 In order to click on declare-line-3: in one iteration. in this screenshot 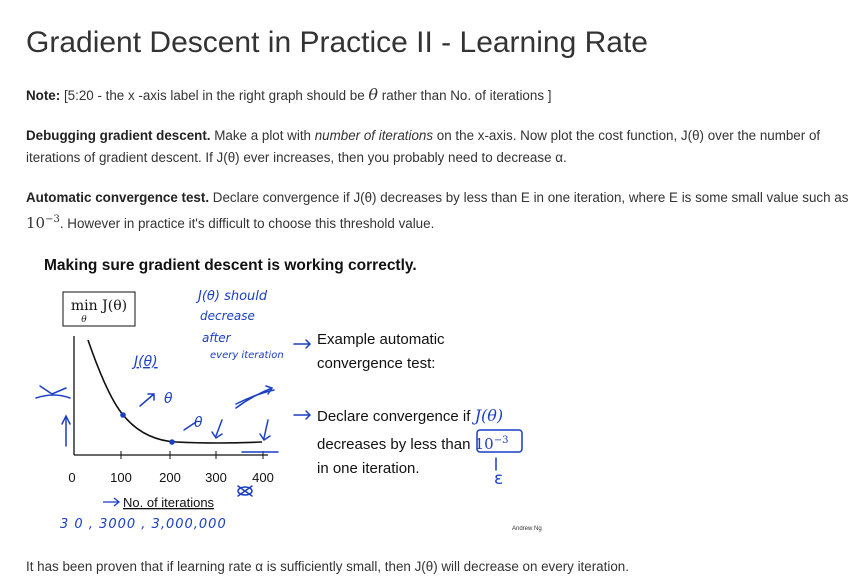, I will do `click(368, 468)`.